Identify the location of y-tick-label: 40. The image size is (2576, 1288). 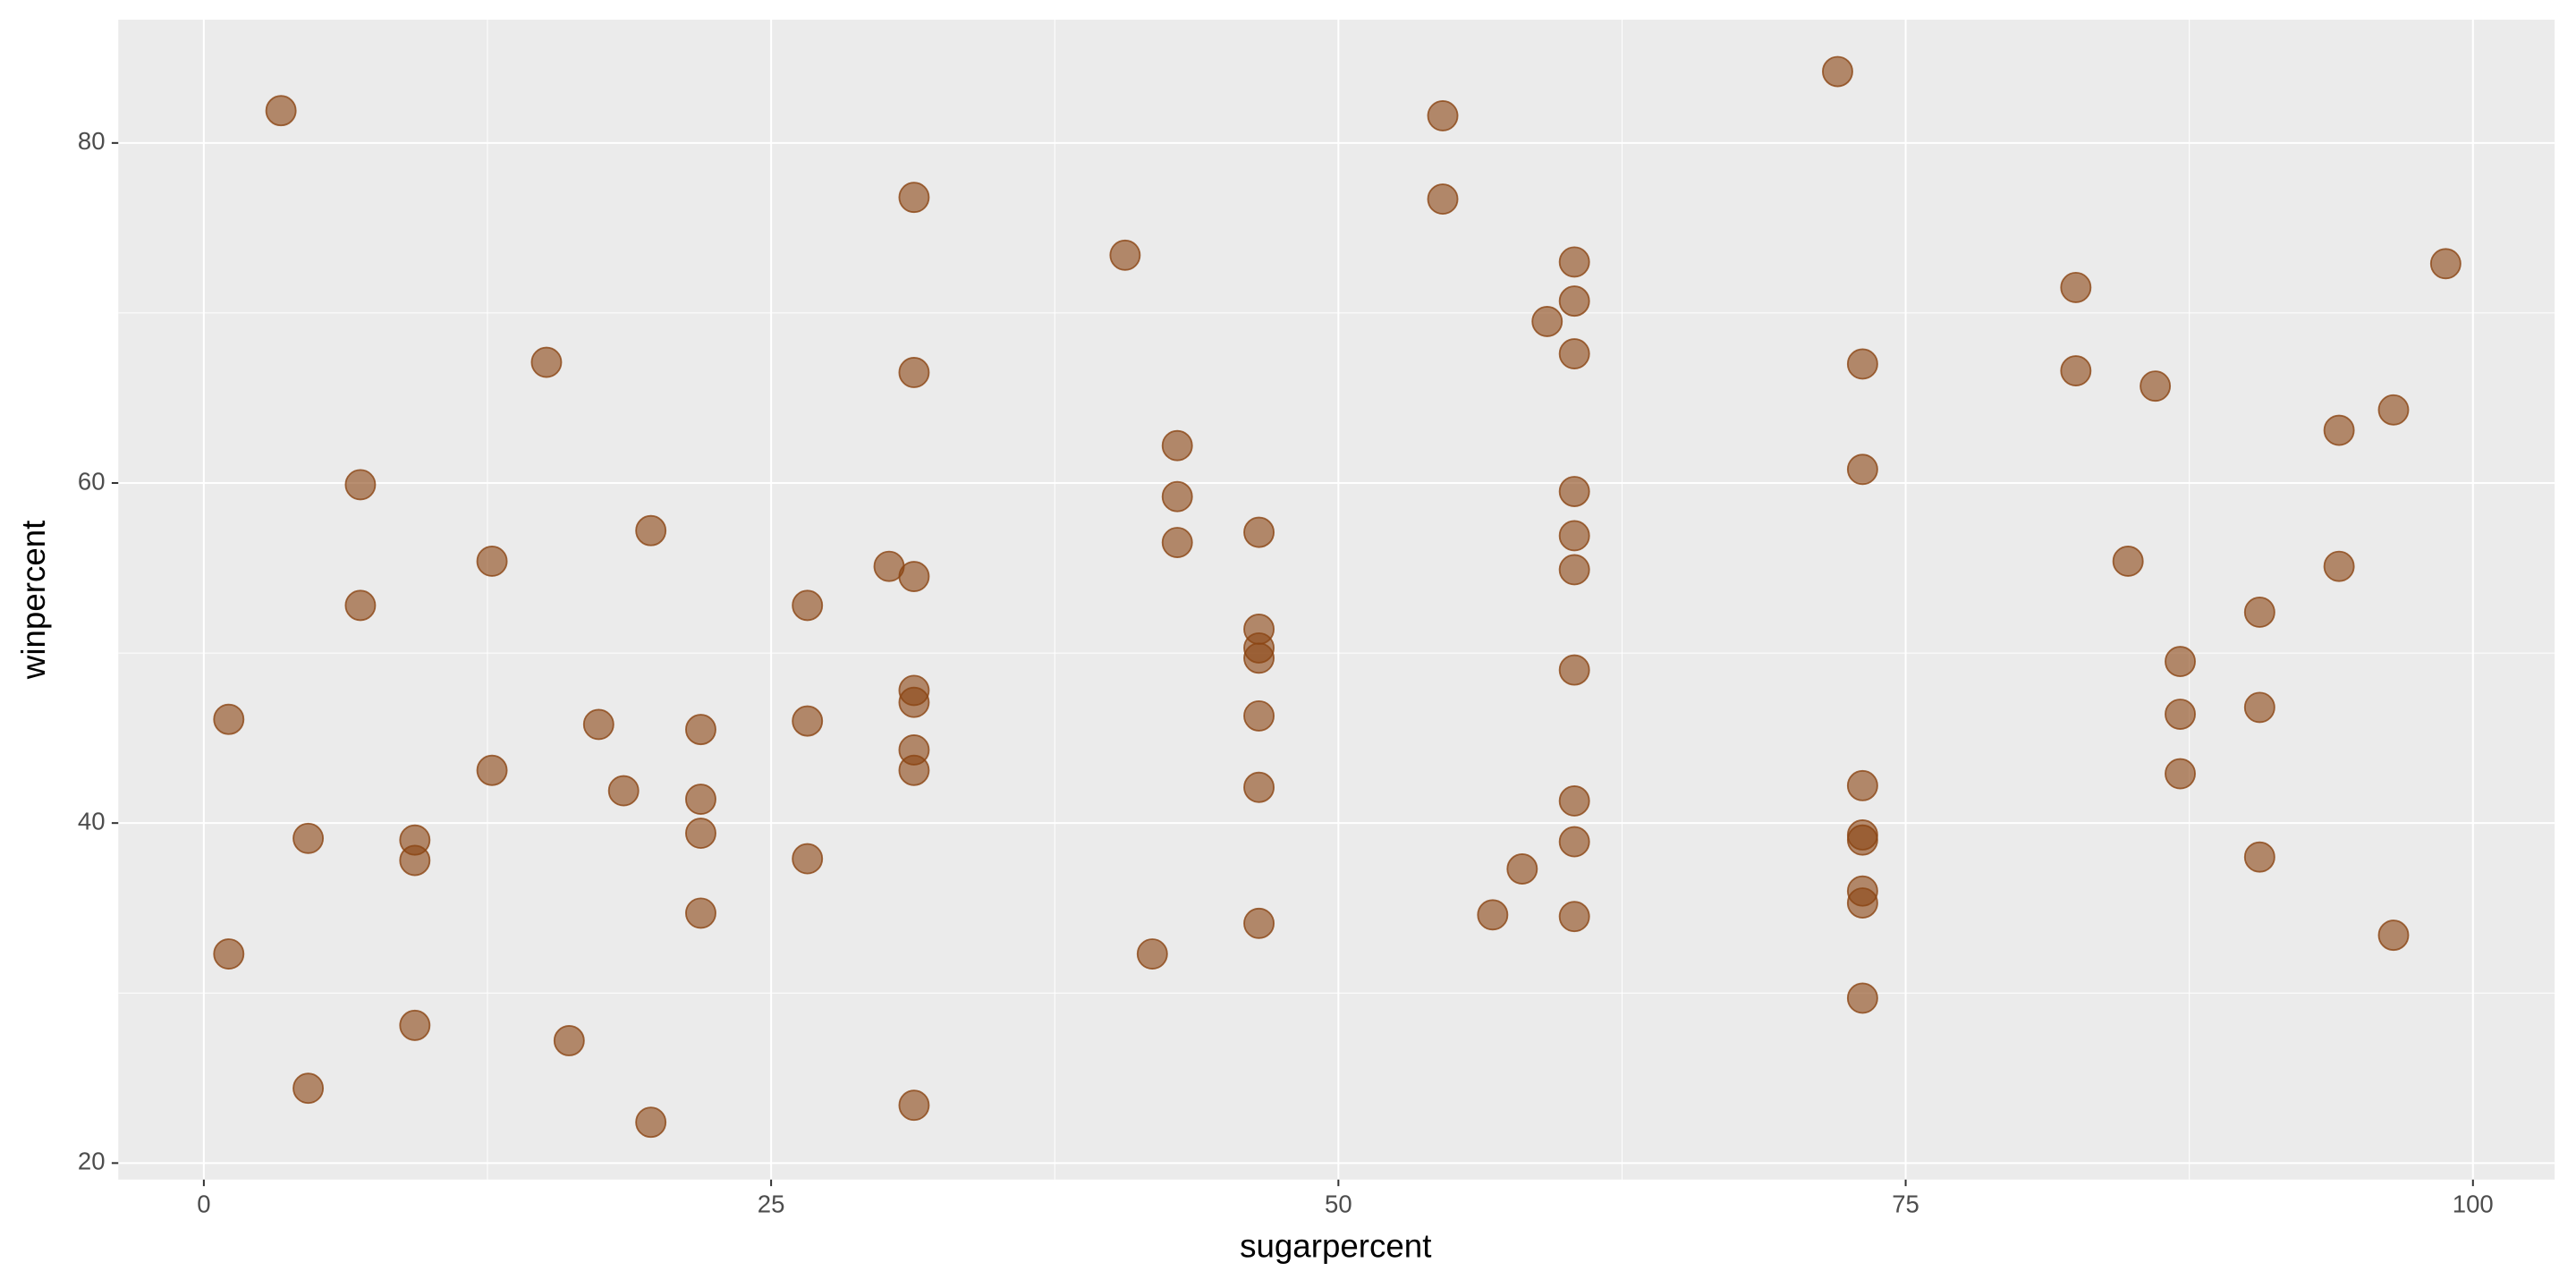
(92, 821).